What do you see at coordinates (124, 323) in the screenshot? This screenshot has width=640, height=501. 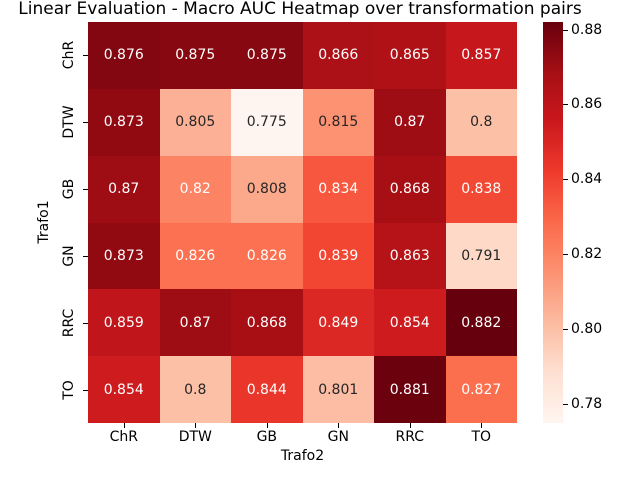 I see `heatmap-cell-RRC-ChR: 0.859` at bounding box center [124, 323].